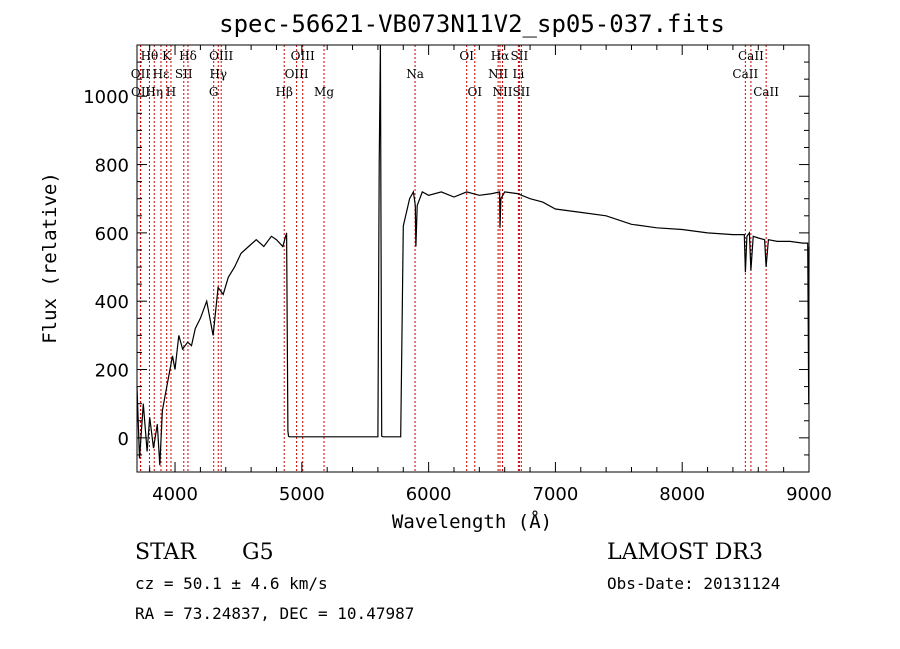 The image size is (900, 649). Describe the element at coordinates (682, 494) in the screenshot. I see `x-tick-label: 8000` at that location.